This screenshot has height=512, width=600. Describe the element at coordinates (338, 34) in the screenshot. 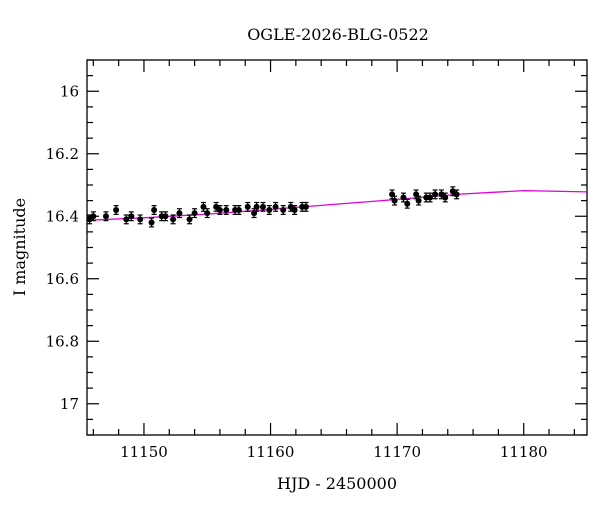

I see `chart-title: OGLE-2026-BLG-0522` at that location.